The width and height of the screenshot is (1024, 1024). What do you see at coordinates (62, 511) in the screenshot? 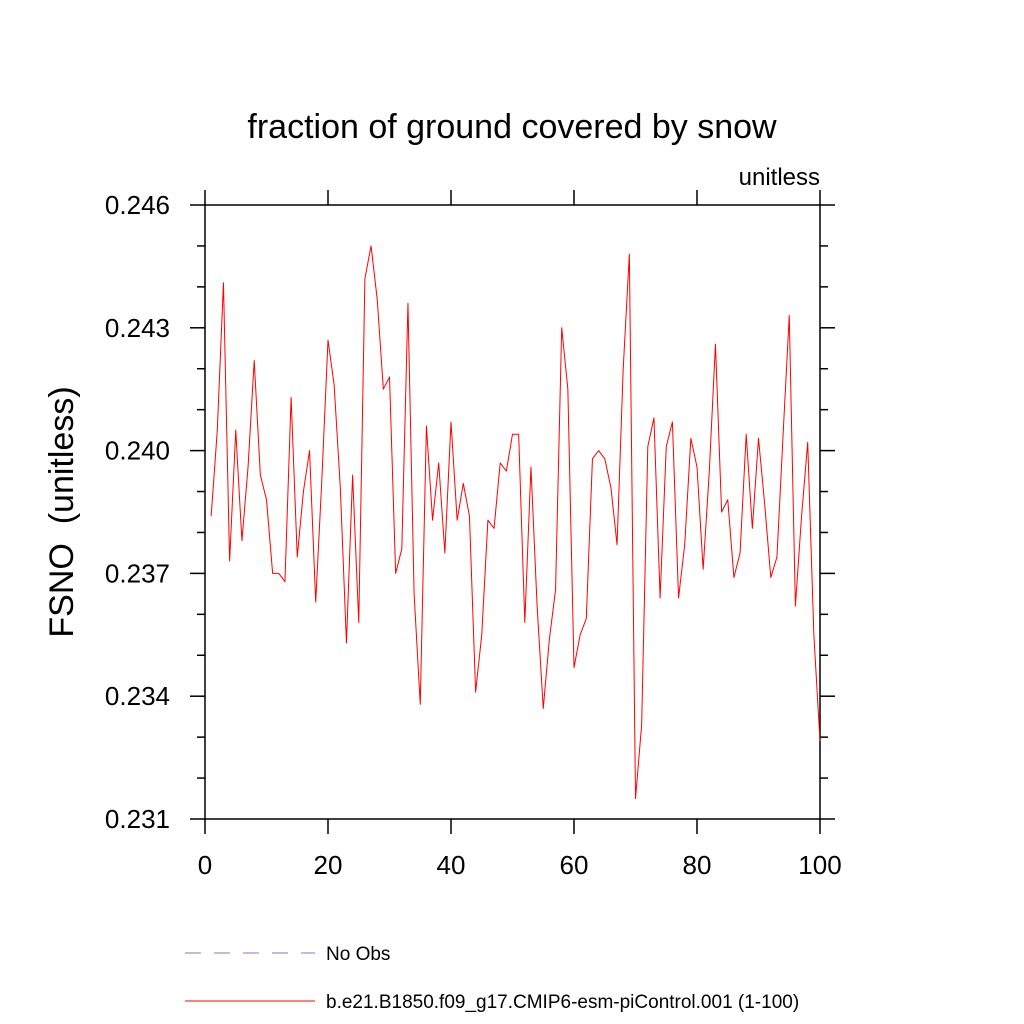
I see `y-axis-label: FSNO (unitless)` at bounding box center [62, 511].